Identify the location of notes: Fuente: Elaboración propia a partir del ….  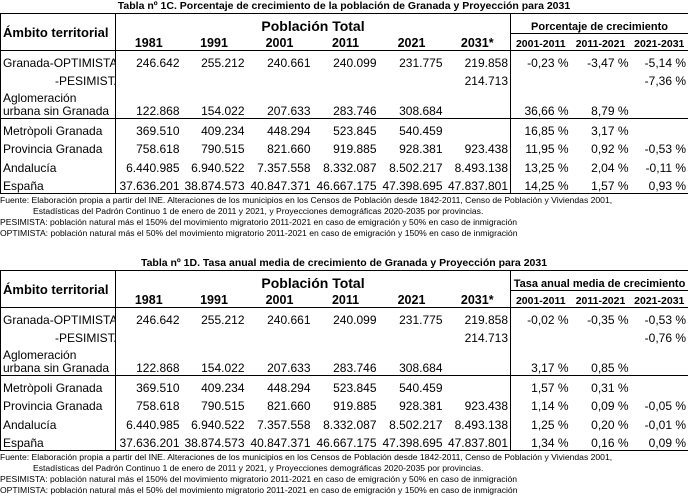
(344, 473).